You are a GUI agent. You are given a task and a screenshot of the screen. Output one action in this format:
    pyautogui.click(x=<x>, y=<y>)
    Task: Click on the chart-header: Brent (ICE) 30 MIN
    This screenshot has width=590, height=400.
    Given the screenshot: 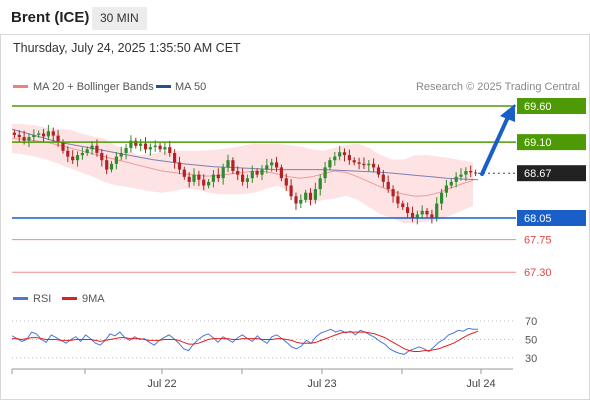 What is the action you would take?
    pyautogui.click(x=295, y=17)
    